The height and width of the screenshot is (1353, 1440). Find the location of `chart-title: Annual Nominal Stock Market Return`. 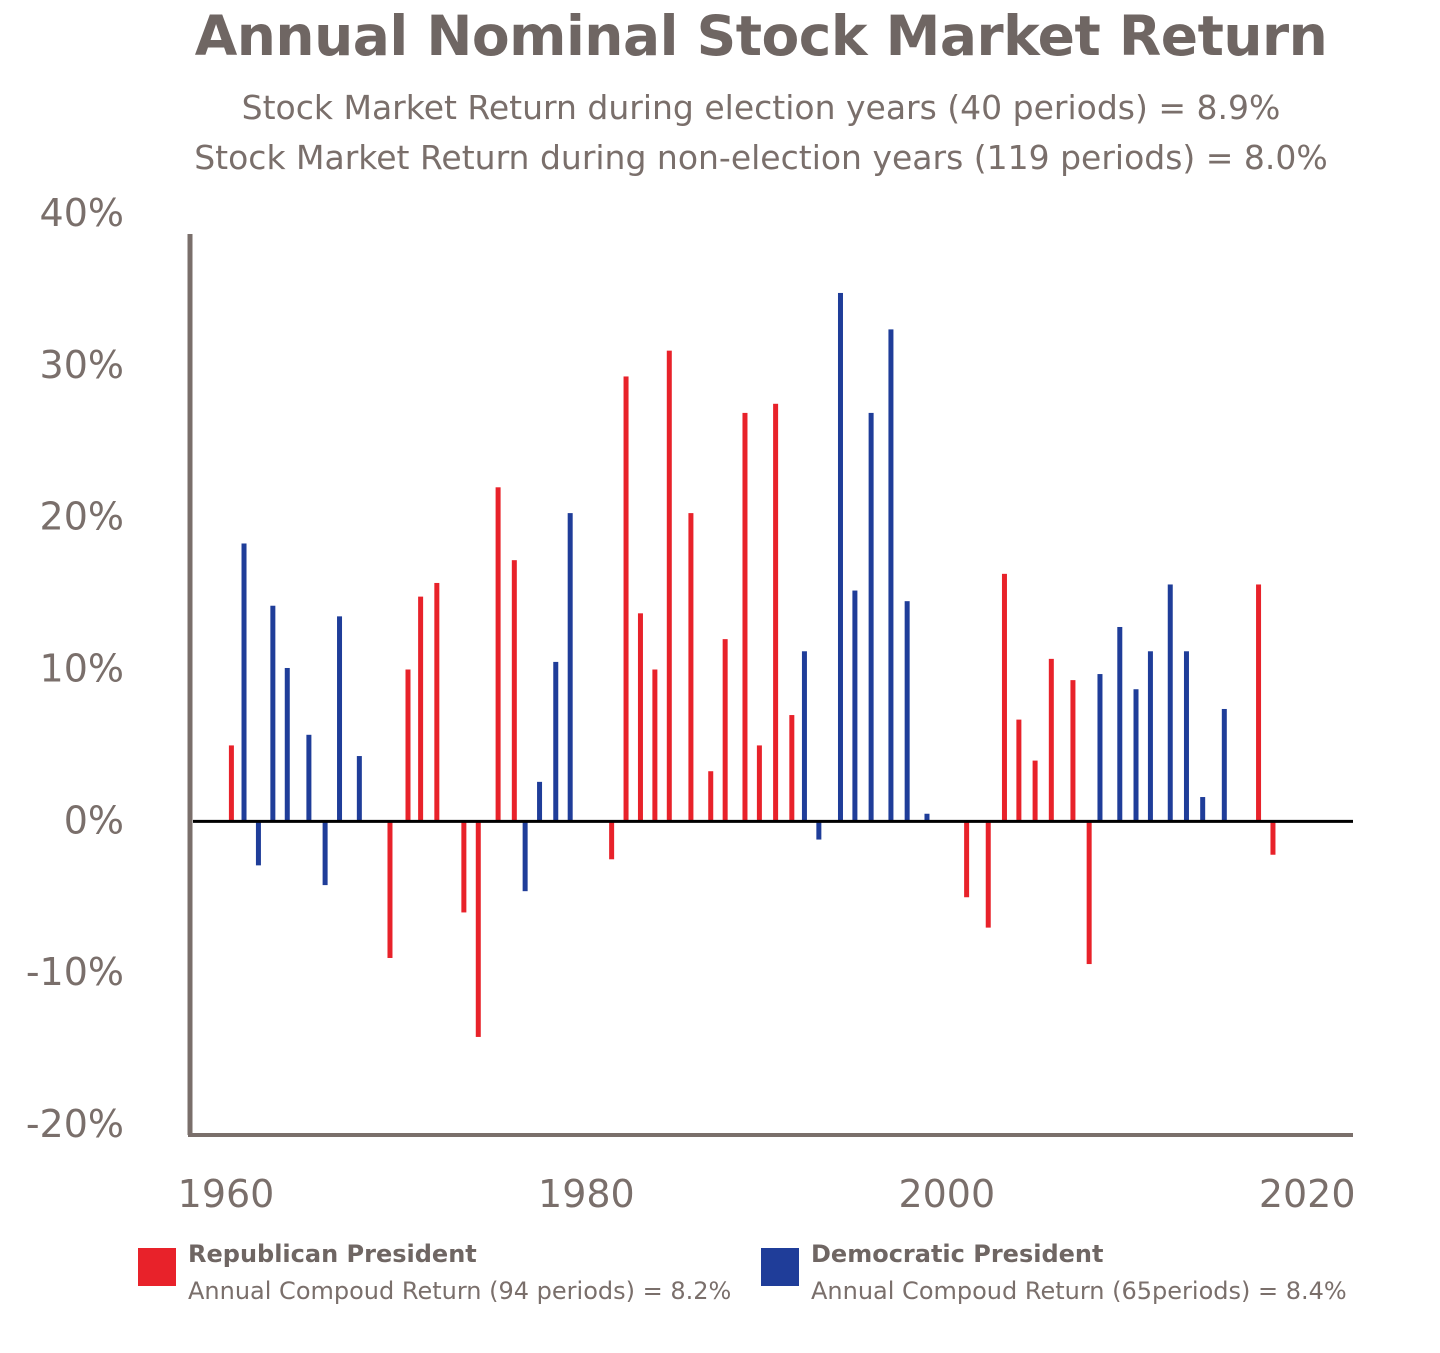

chart-title: Annual Nominal Stock Market Return is located at coordinates (761, 36).